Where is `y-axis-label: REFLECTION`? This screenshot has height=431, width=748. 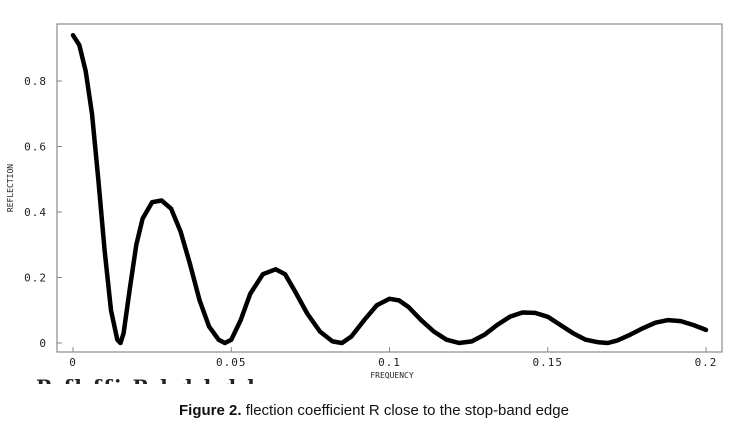 y-axis-label: REFLECTION is located at coordinates (10, 188).